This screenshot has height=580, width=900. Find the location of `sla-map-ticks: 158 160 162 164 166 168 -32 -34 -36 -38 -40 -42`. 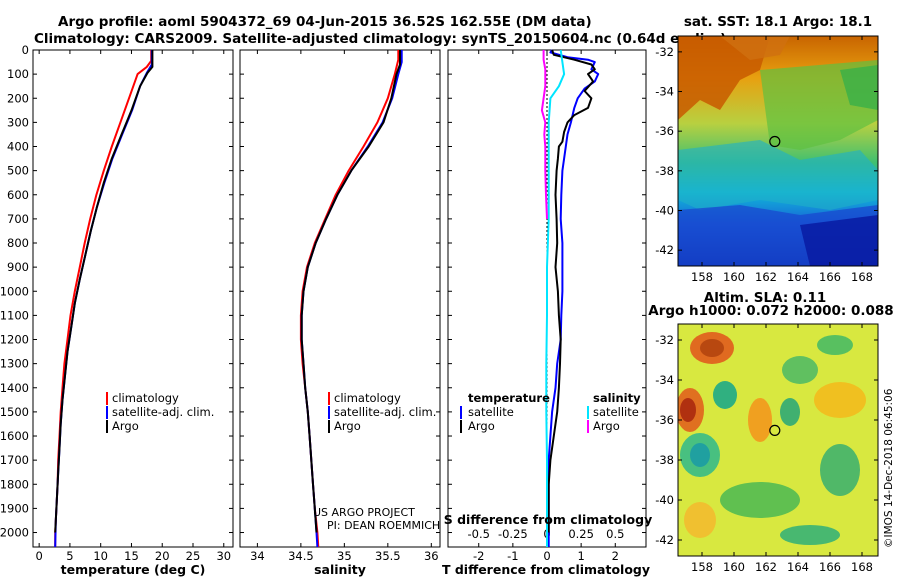

sla-map-ticks: 158 160 162 164 166 168 -32 -34 -36 -38 -40 -42 is located at coordinates (766, 449).